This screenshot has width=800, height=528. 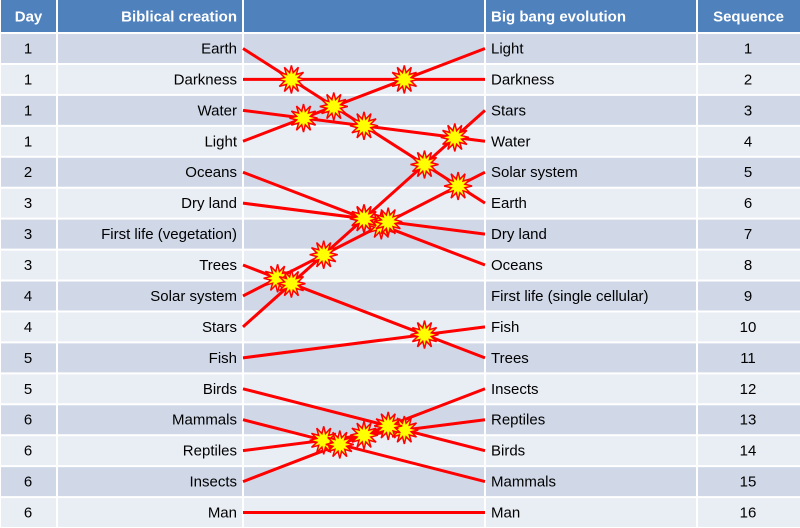 What do you see at coordinates (205, 79) in the screenshot?
I see `biblical-cell: Darkness` at bounding box center [205, 79].